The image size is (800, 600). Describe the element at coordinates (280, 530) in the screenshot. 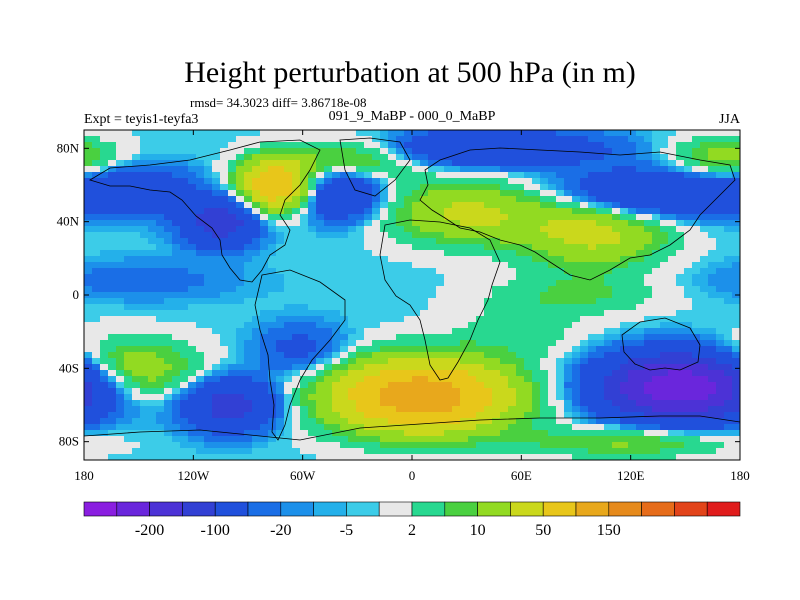

I see `colorbar-label: -20` at that location.